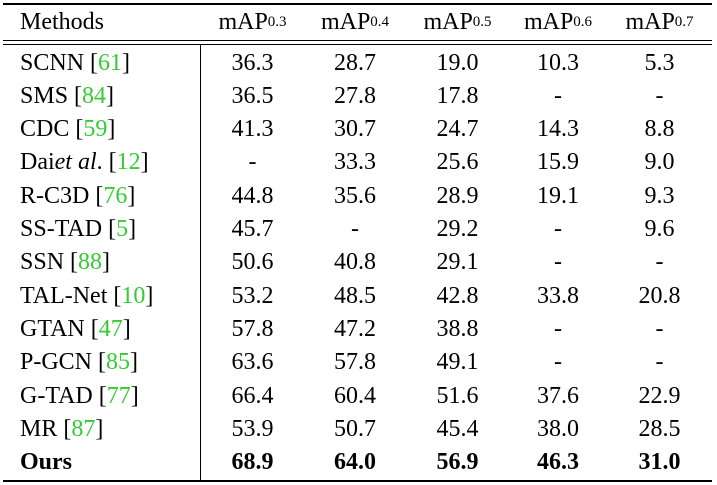  What do you see at coordinates (457, 262) in the screenshot?
I see `score-cell: 29.1` at bounding box center [457, 262].